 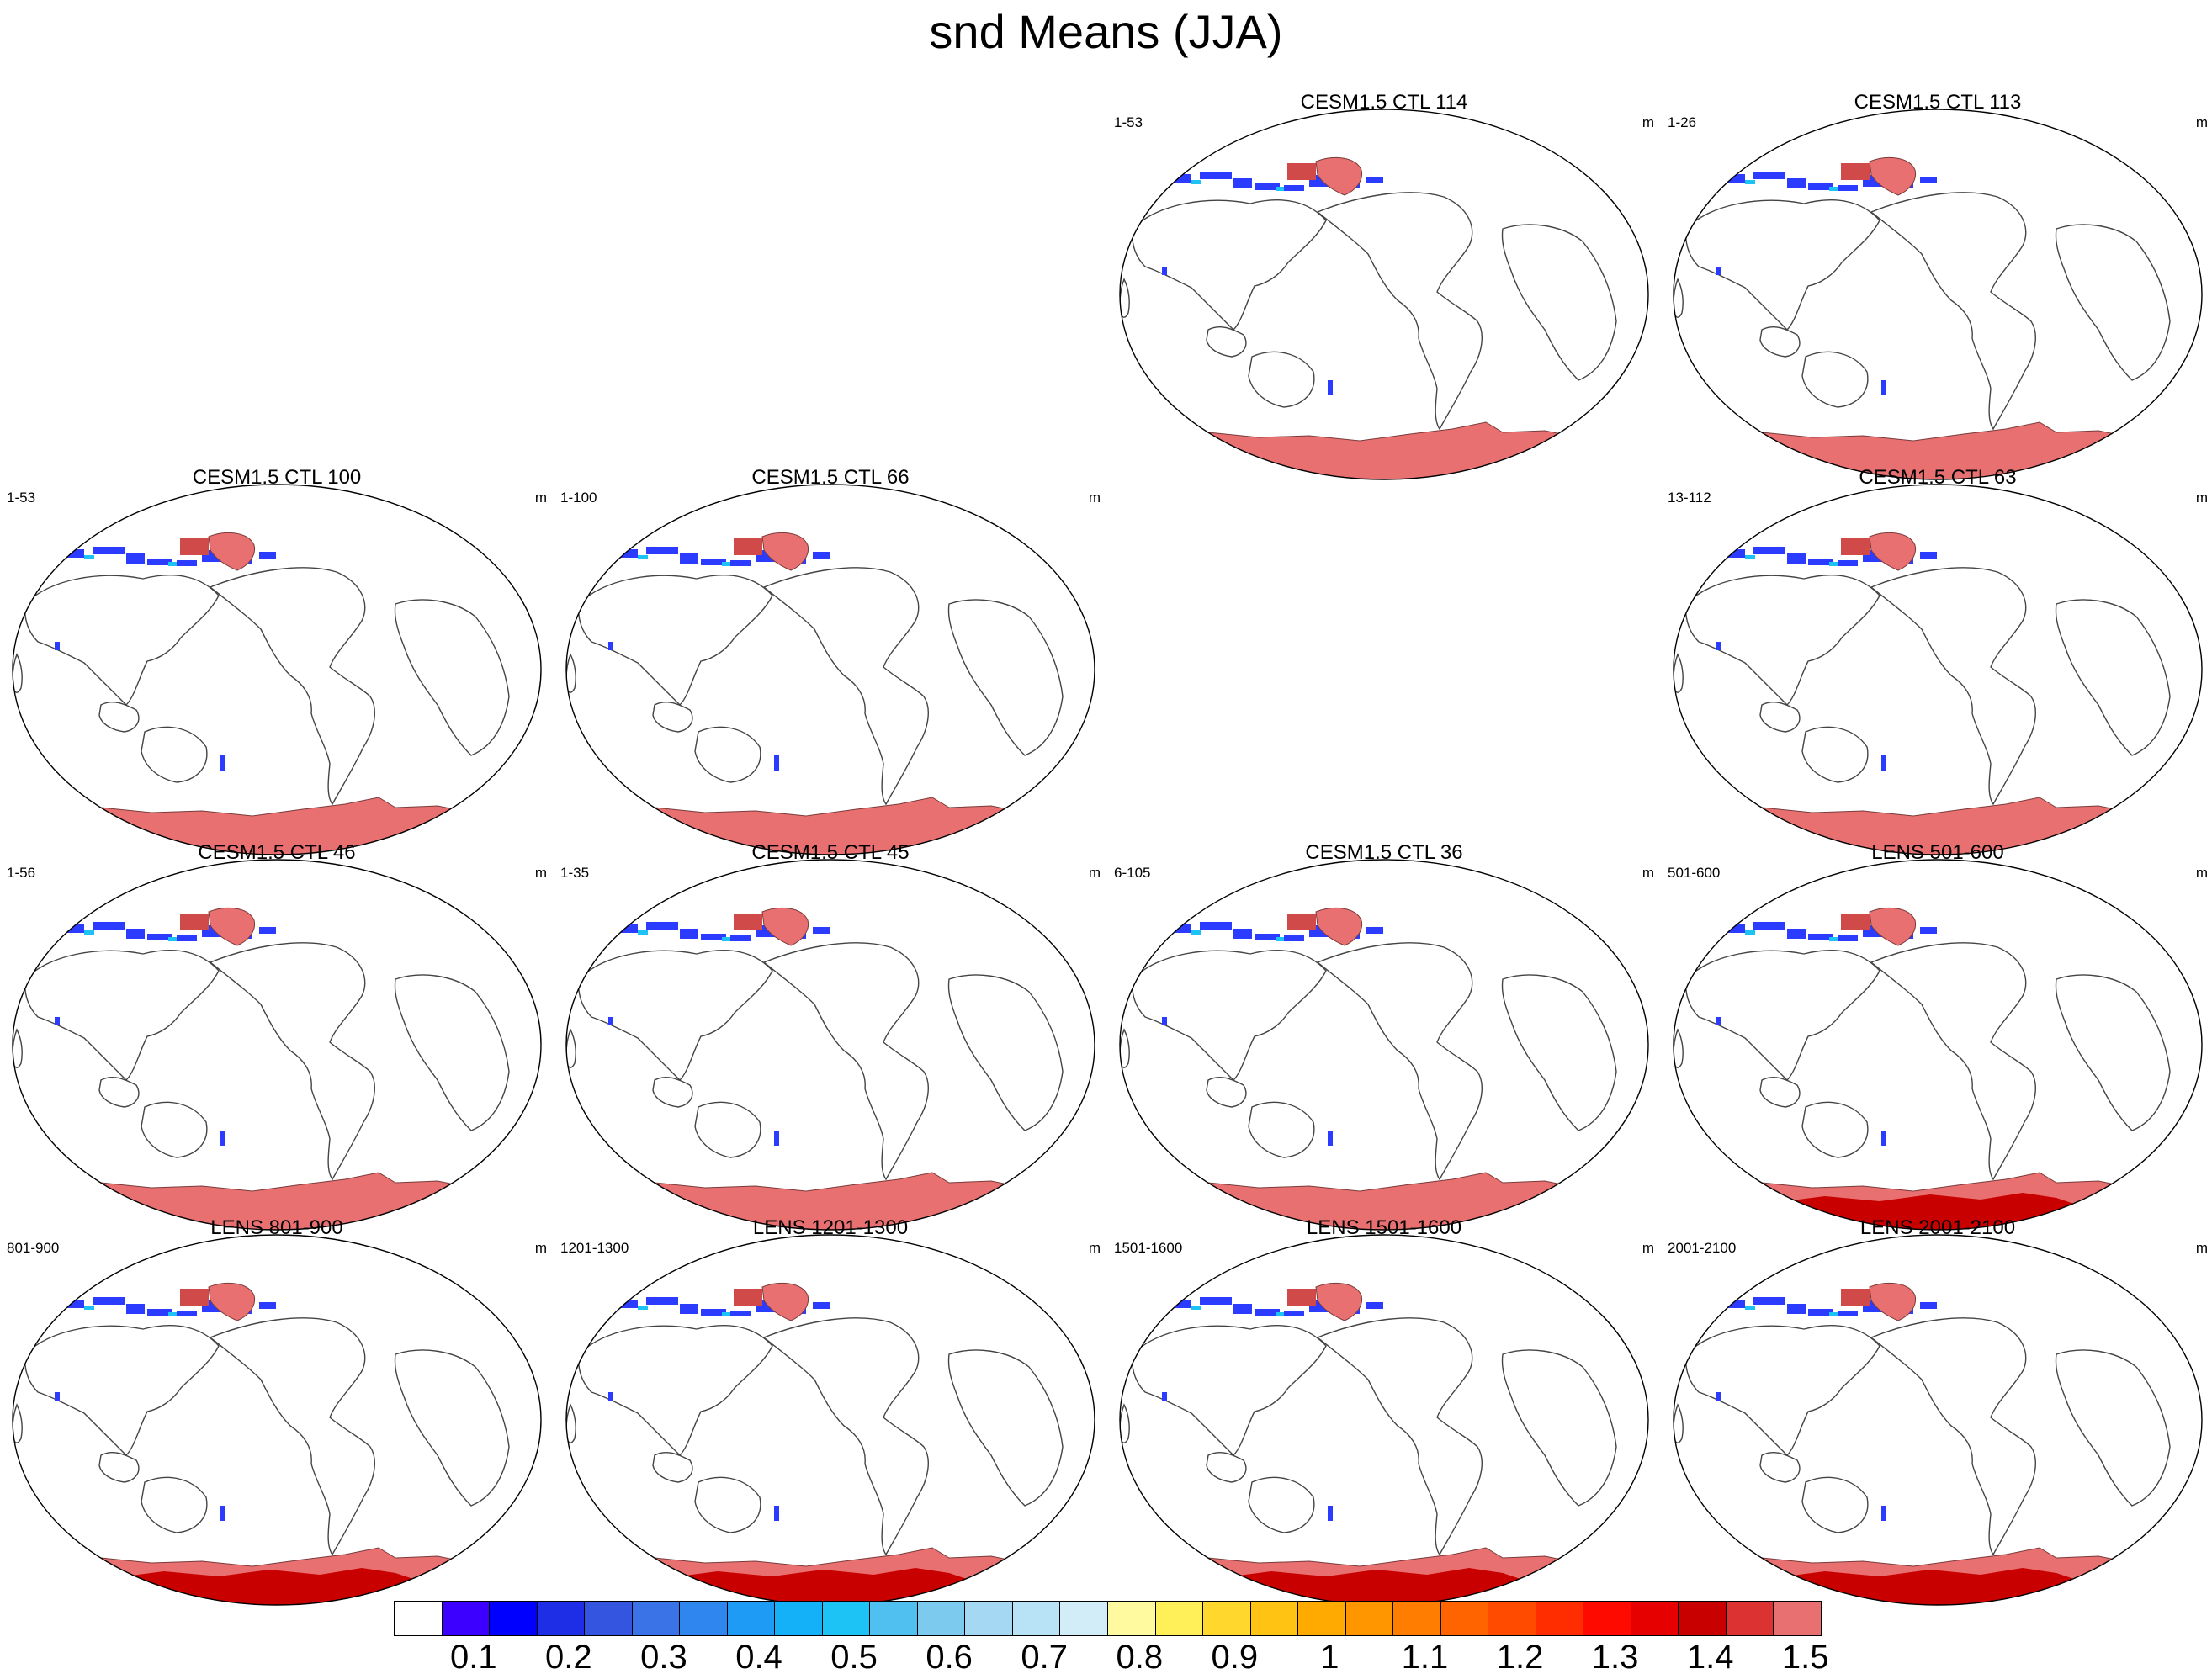 I want to click on panel-years: 2001-2100, so click(x=1702, y=1248).